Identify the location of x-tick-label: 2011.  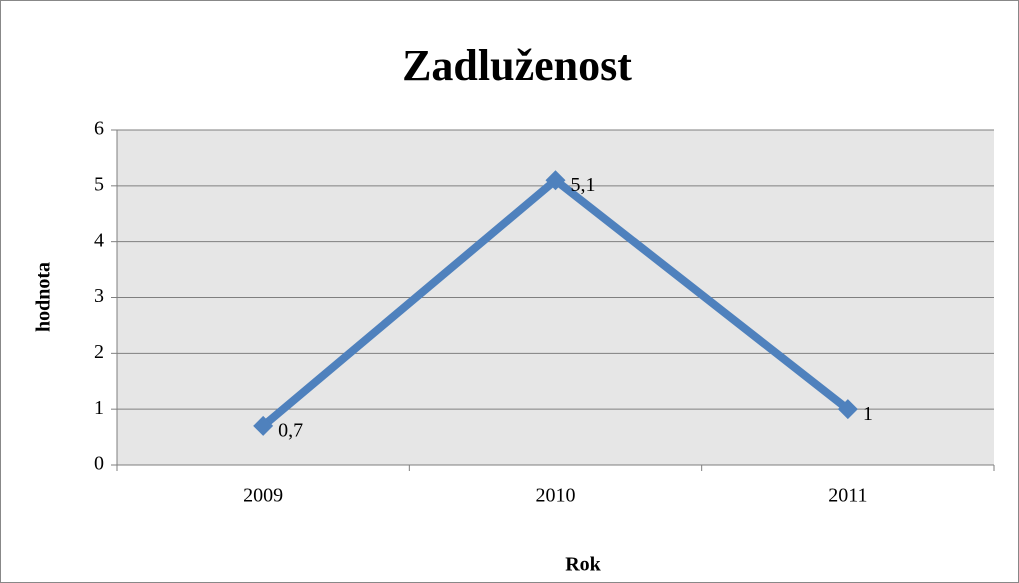
(847, 496).